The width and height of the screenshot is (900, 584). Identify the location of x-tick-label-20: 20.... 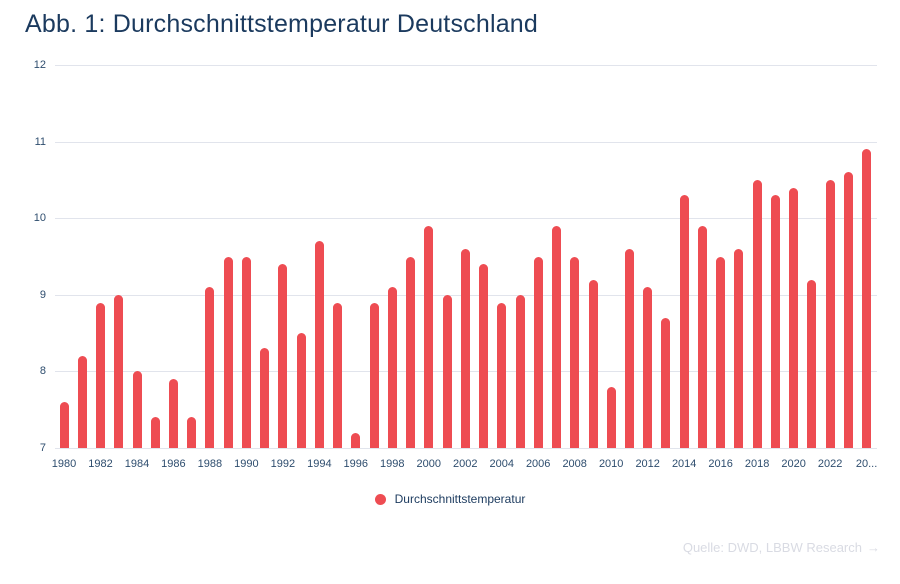
(866, 464).